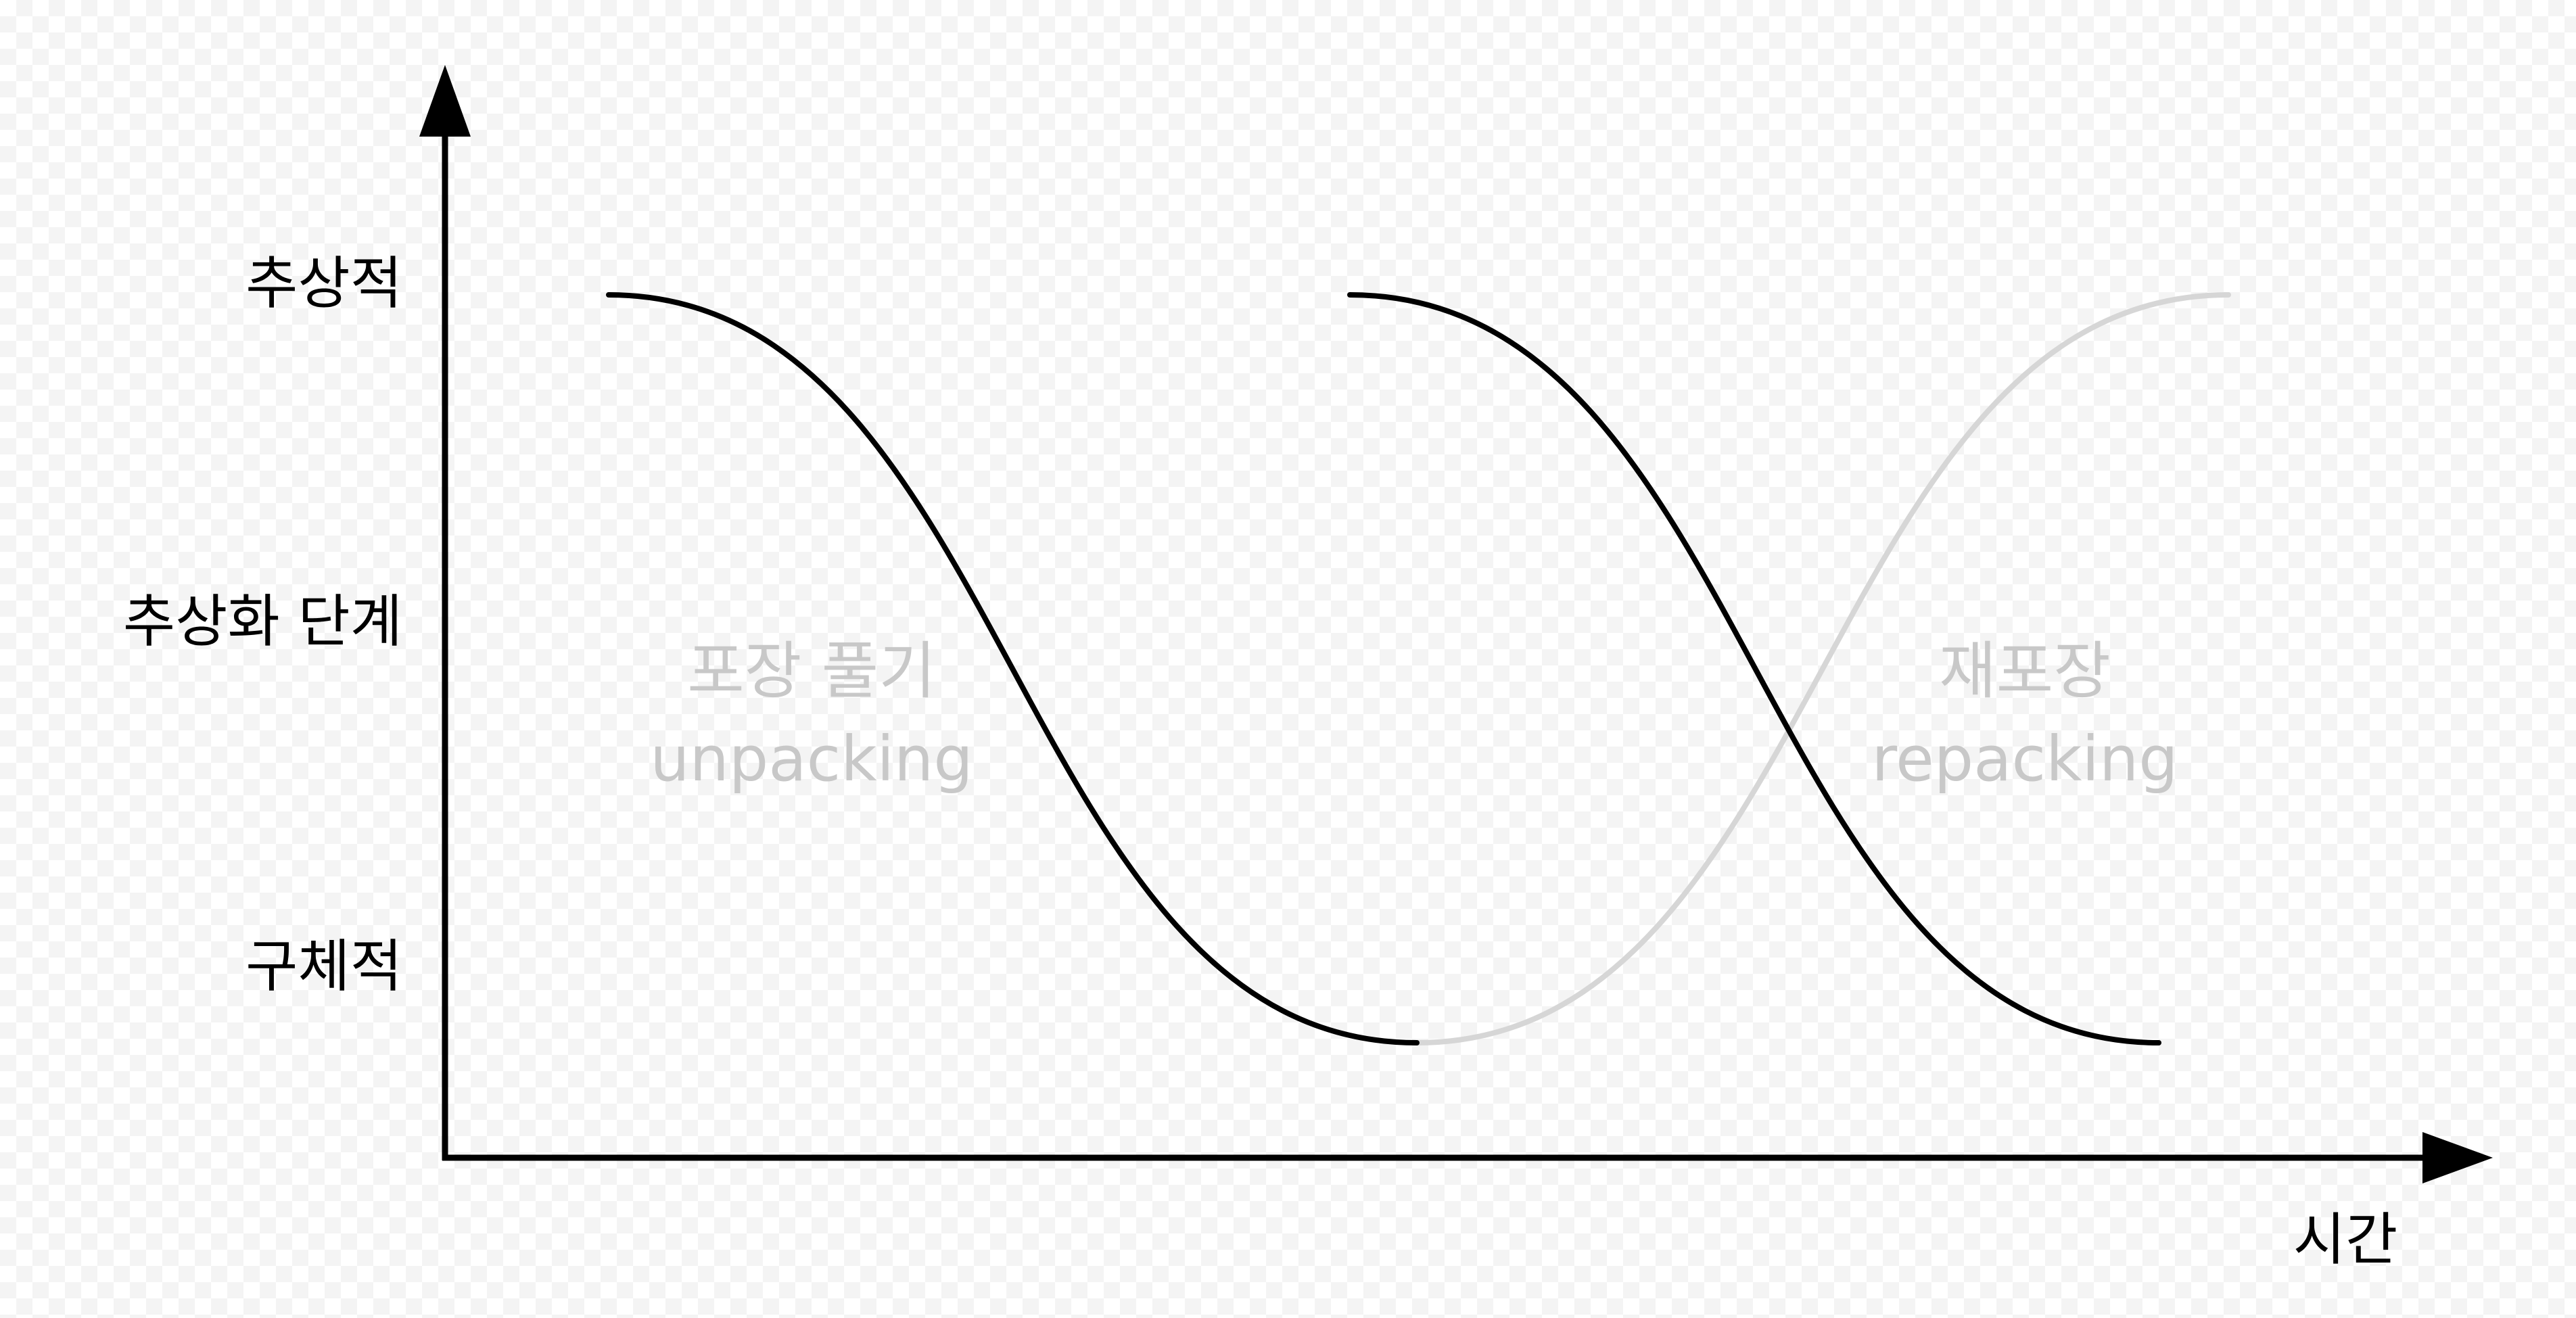 The image size is (2576, 1318). Describe the element at coordinates (323, 966) in the screenshot. I see `y-level-concrete-label: 구체적` at that location.